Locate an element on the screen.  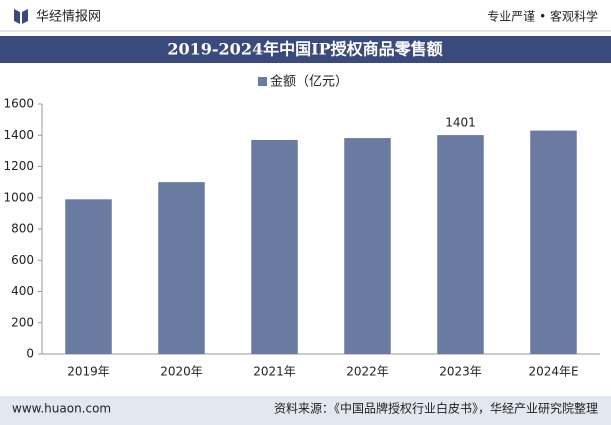
y-tick-label: 1400 is located at coordinates (18, 135).